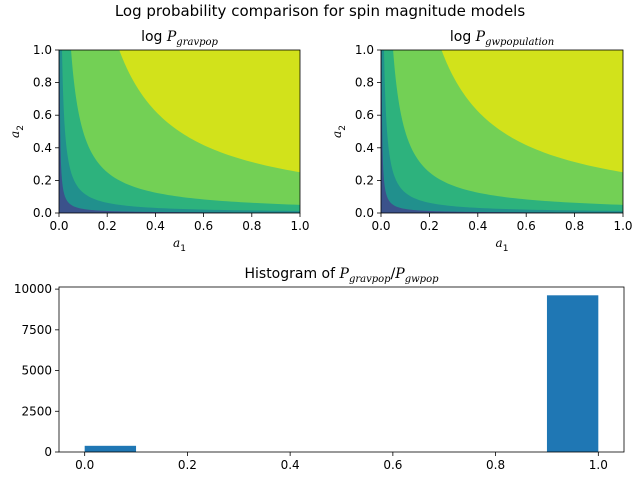 The height and width of the screenshot is (480, 640). I want to click on y-tick-label: 5000, so click(36, 371).